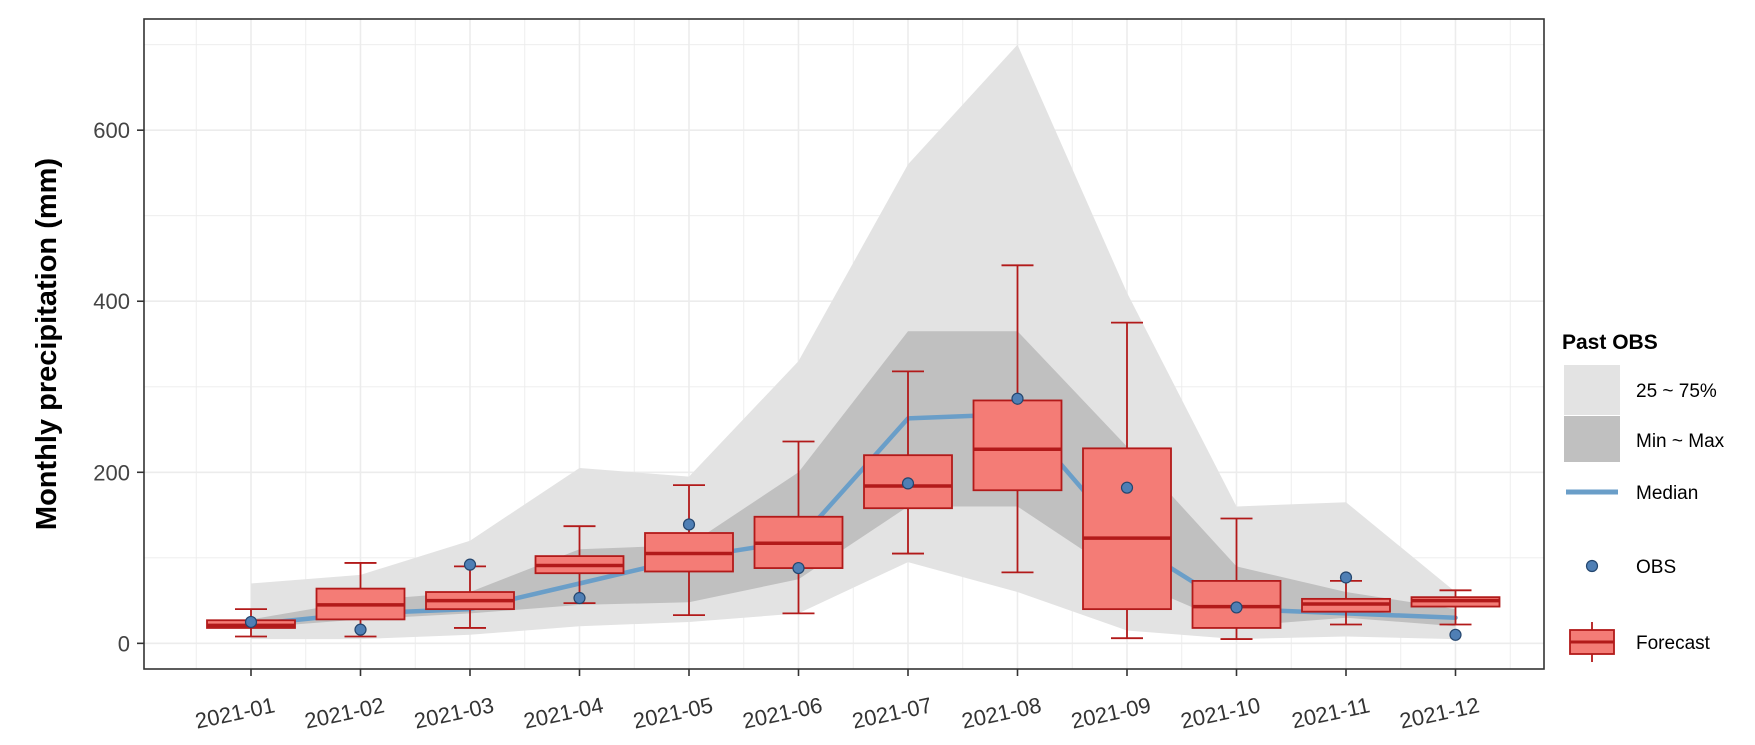 This screenshot has width=1755, height=745. I want to click on x-tick-label: 2021-06, so click(782, 712).